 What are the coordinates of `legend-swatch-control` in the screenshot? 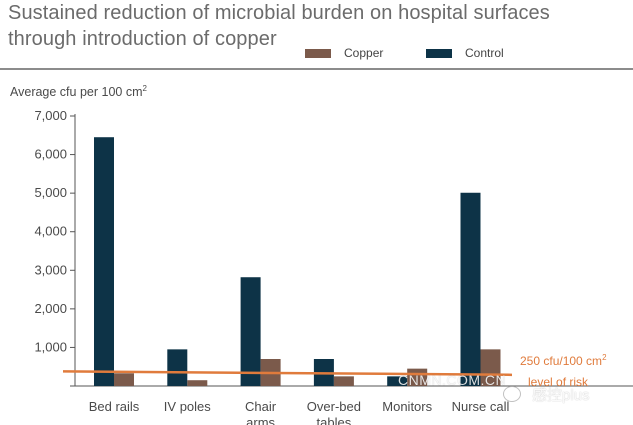 It's located at (439, 54).